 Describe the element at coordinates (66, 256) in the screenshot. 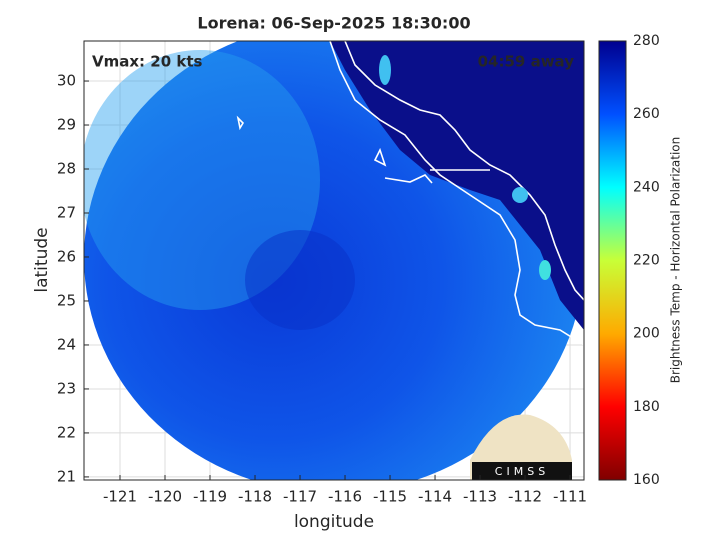

I see `y-tick-label: 26` at that location.